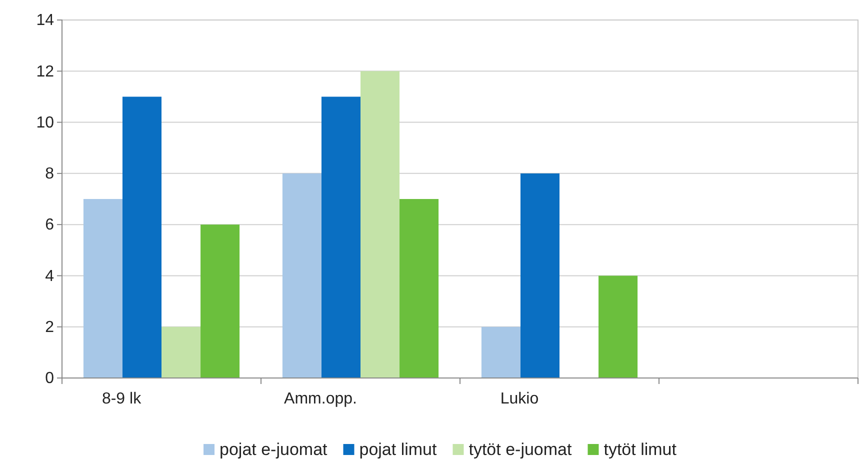 This screenshot has height=468, width=863. I want to click on x-tick-label: 8-9 lk, so click(122, 399).